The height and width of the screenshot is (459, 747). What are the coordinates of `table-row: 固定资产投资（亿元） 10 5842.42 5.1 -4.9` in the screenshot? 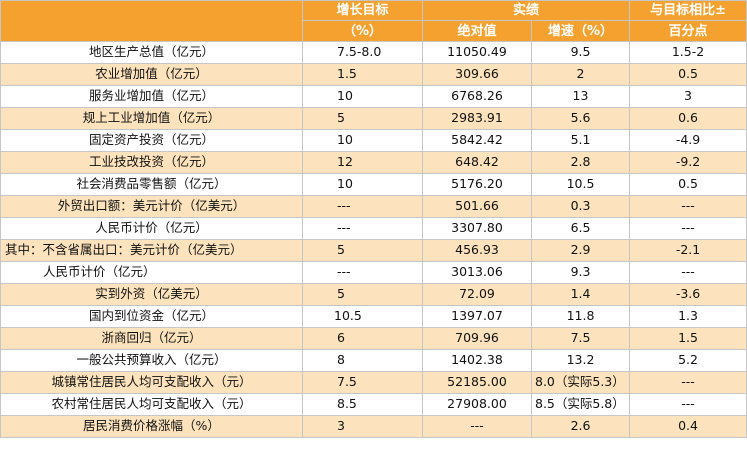 It's located at (373, 140).